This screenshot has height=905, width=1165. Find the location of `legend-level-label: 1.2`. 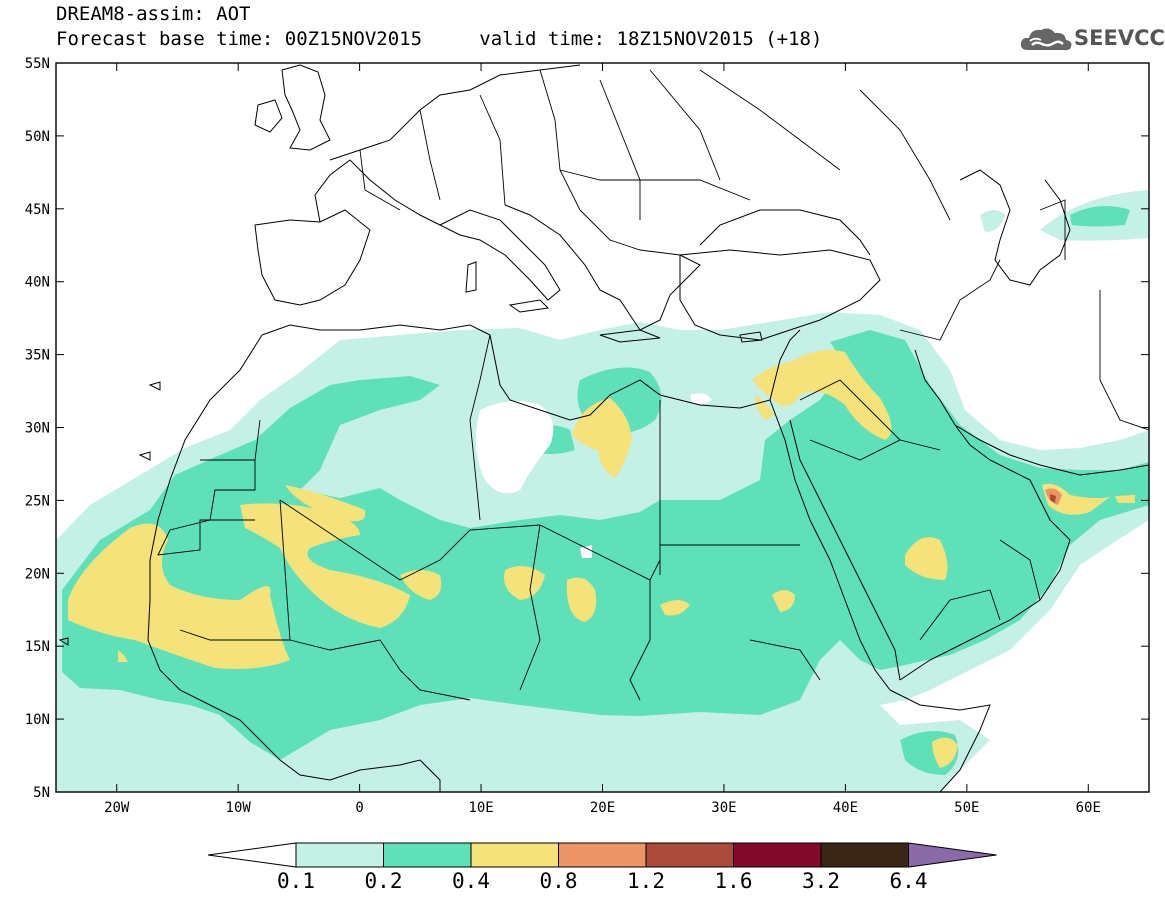

legend-level-label: 1.2 is located at coordinates (646, 881).